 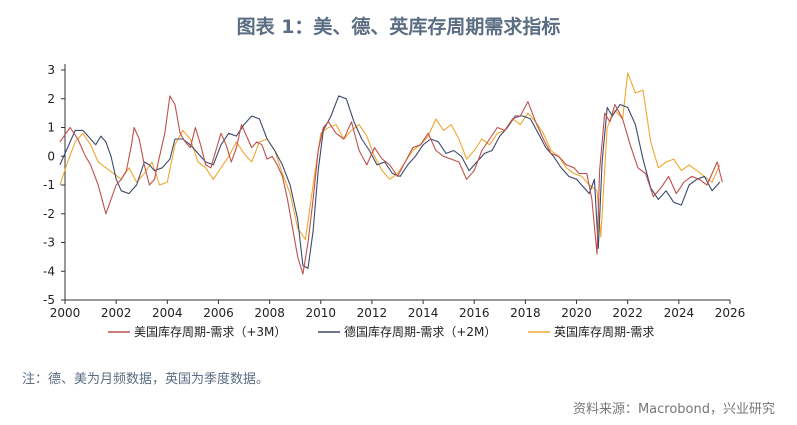 I want to click on y-tick-label: -5, so click(x=49, y=300).